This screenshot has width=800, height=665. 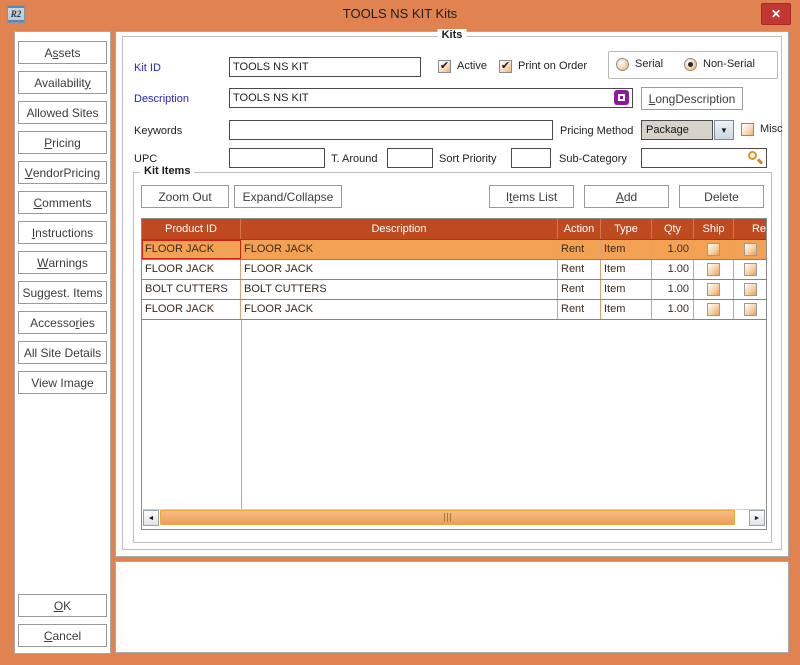 I want to click on description-input-wrap, so click(x=431, y=98).